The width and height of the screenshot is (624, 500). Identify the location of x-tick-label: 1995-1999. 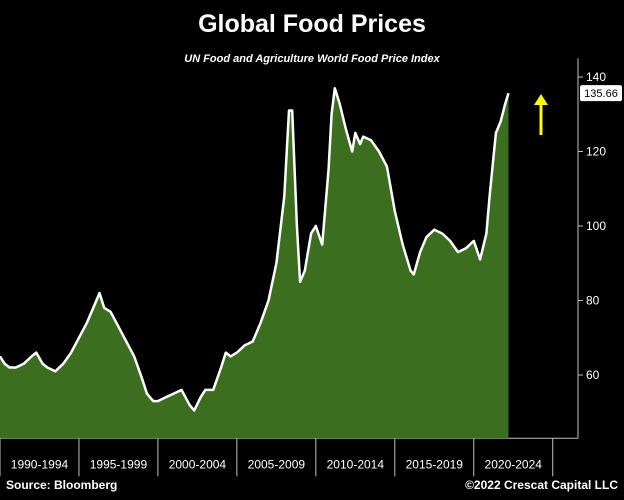
(119, 464).